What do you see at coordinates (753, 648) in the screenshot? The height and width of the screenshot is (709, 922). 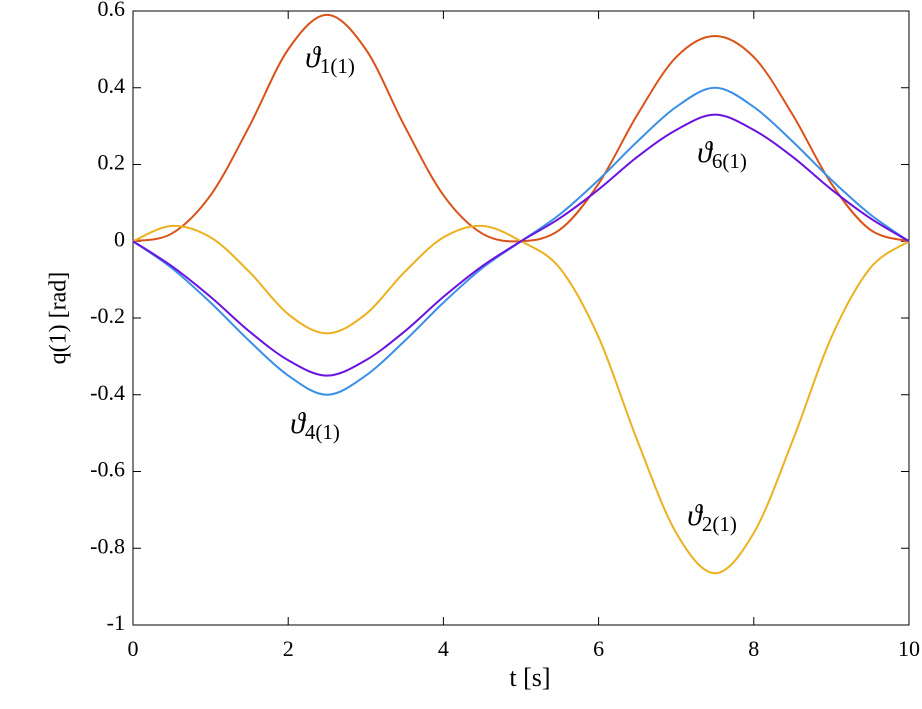 I see `x-tick-label: 8` at bounding box center [753, 648].